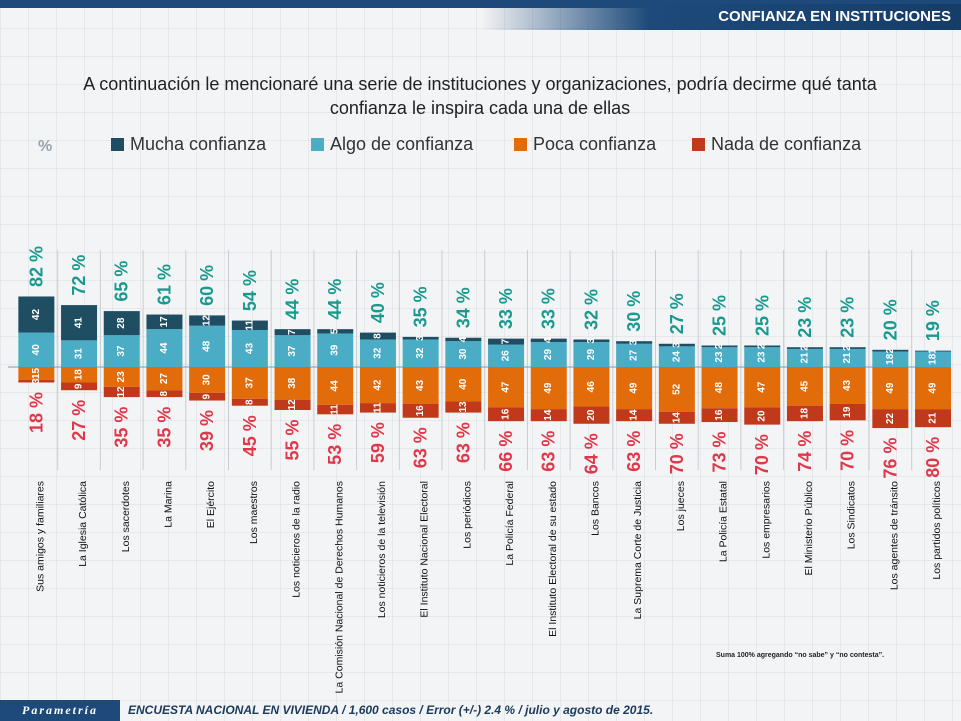  I want to click on negative-total-label: 45 %, so click(250, 435).